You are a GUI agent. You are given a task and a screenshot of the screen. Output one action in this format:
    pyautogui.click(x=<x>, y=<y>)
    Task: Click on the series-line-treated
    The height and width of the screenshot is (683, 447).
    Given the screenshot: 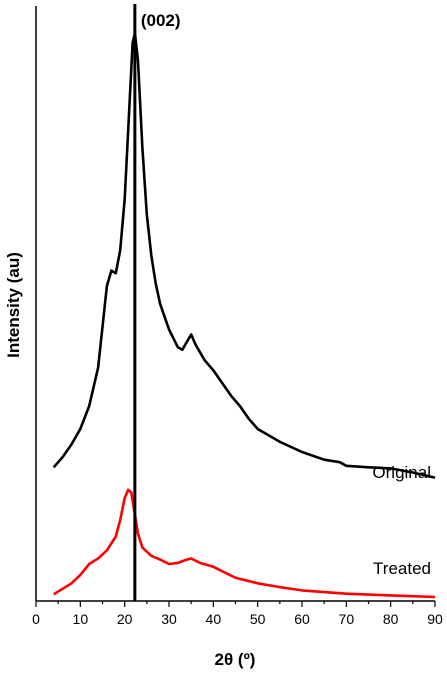 What is the action you would take?
    pyautogui.click(x=244, y=543)
    